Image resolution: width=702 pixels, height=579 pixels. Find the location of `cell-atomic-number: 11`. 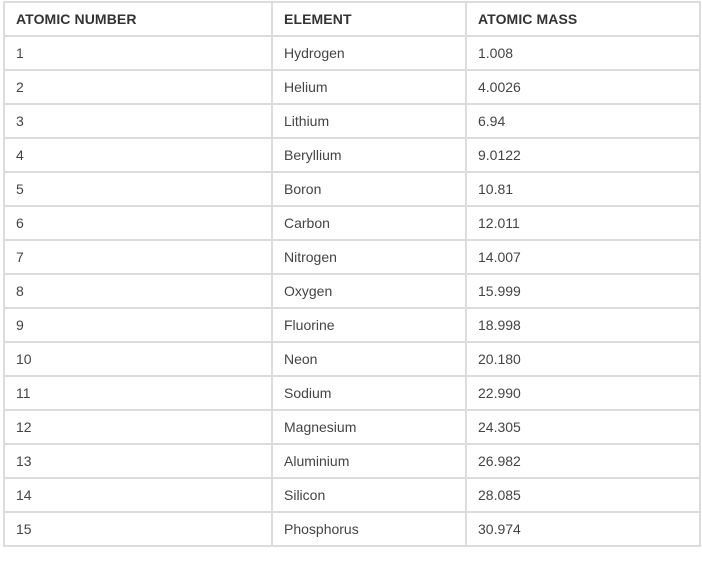

cell-atomic-number: 11 is located at coordinates (138, 393).